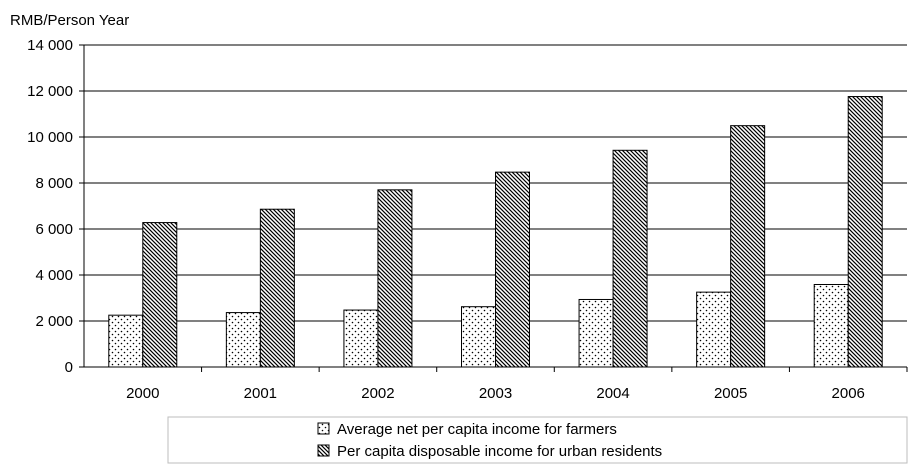  Describe the element at coordinates (54, 229) in the screenshot. I see `y-tick-label: 6 000` at that location.